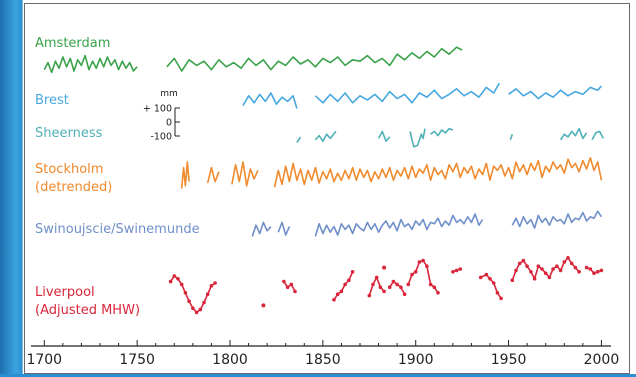 This screenshot has height=377, width=636. Describe the element at coordinates (157, 109) in the screenshot. I see `scale-bar-label: + 100` at that location.